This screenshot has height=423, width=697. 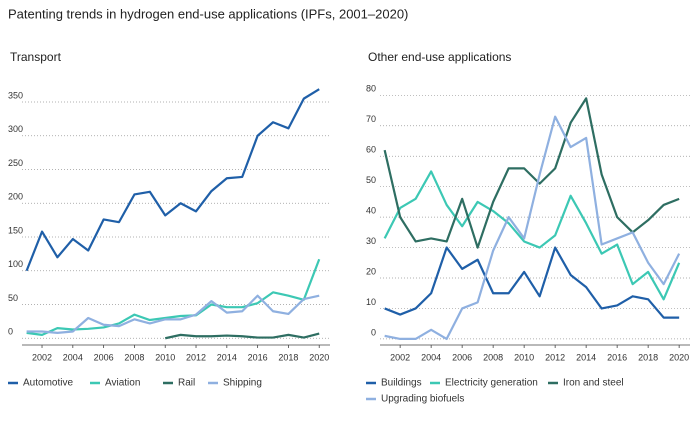 I want to click on panel-title: Other end-use applications, so click(x=439, y=57).